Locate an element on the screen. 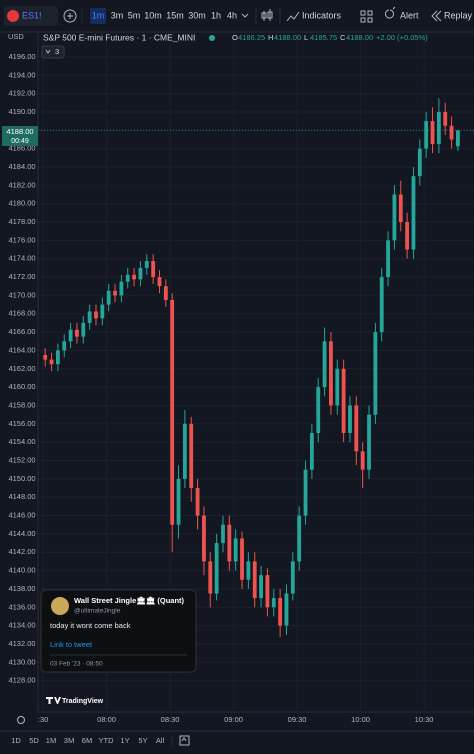 This screenshot has width=474, height=754. range-button: 1D is located at coordinates (16, 740).